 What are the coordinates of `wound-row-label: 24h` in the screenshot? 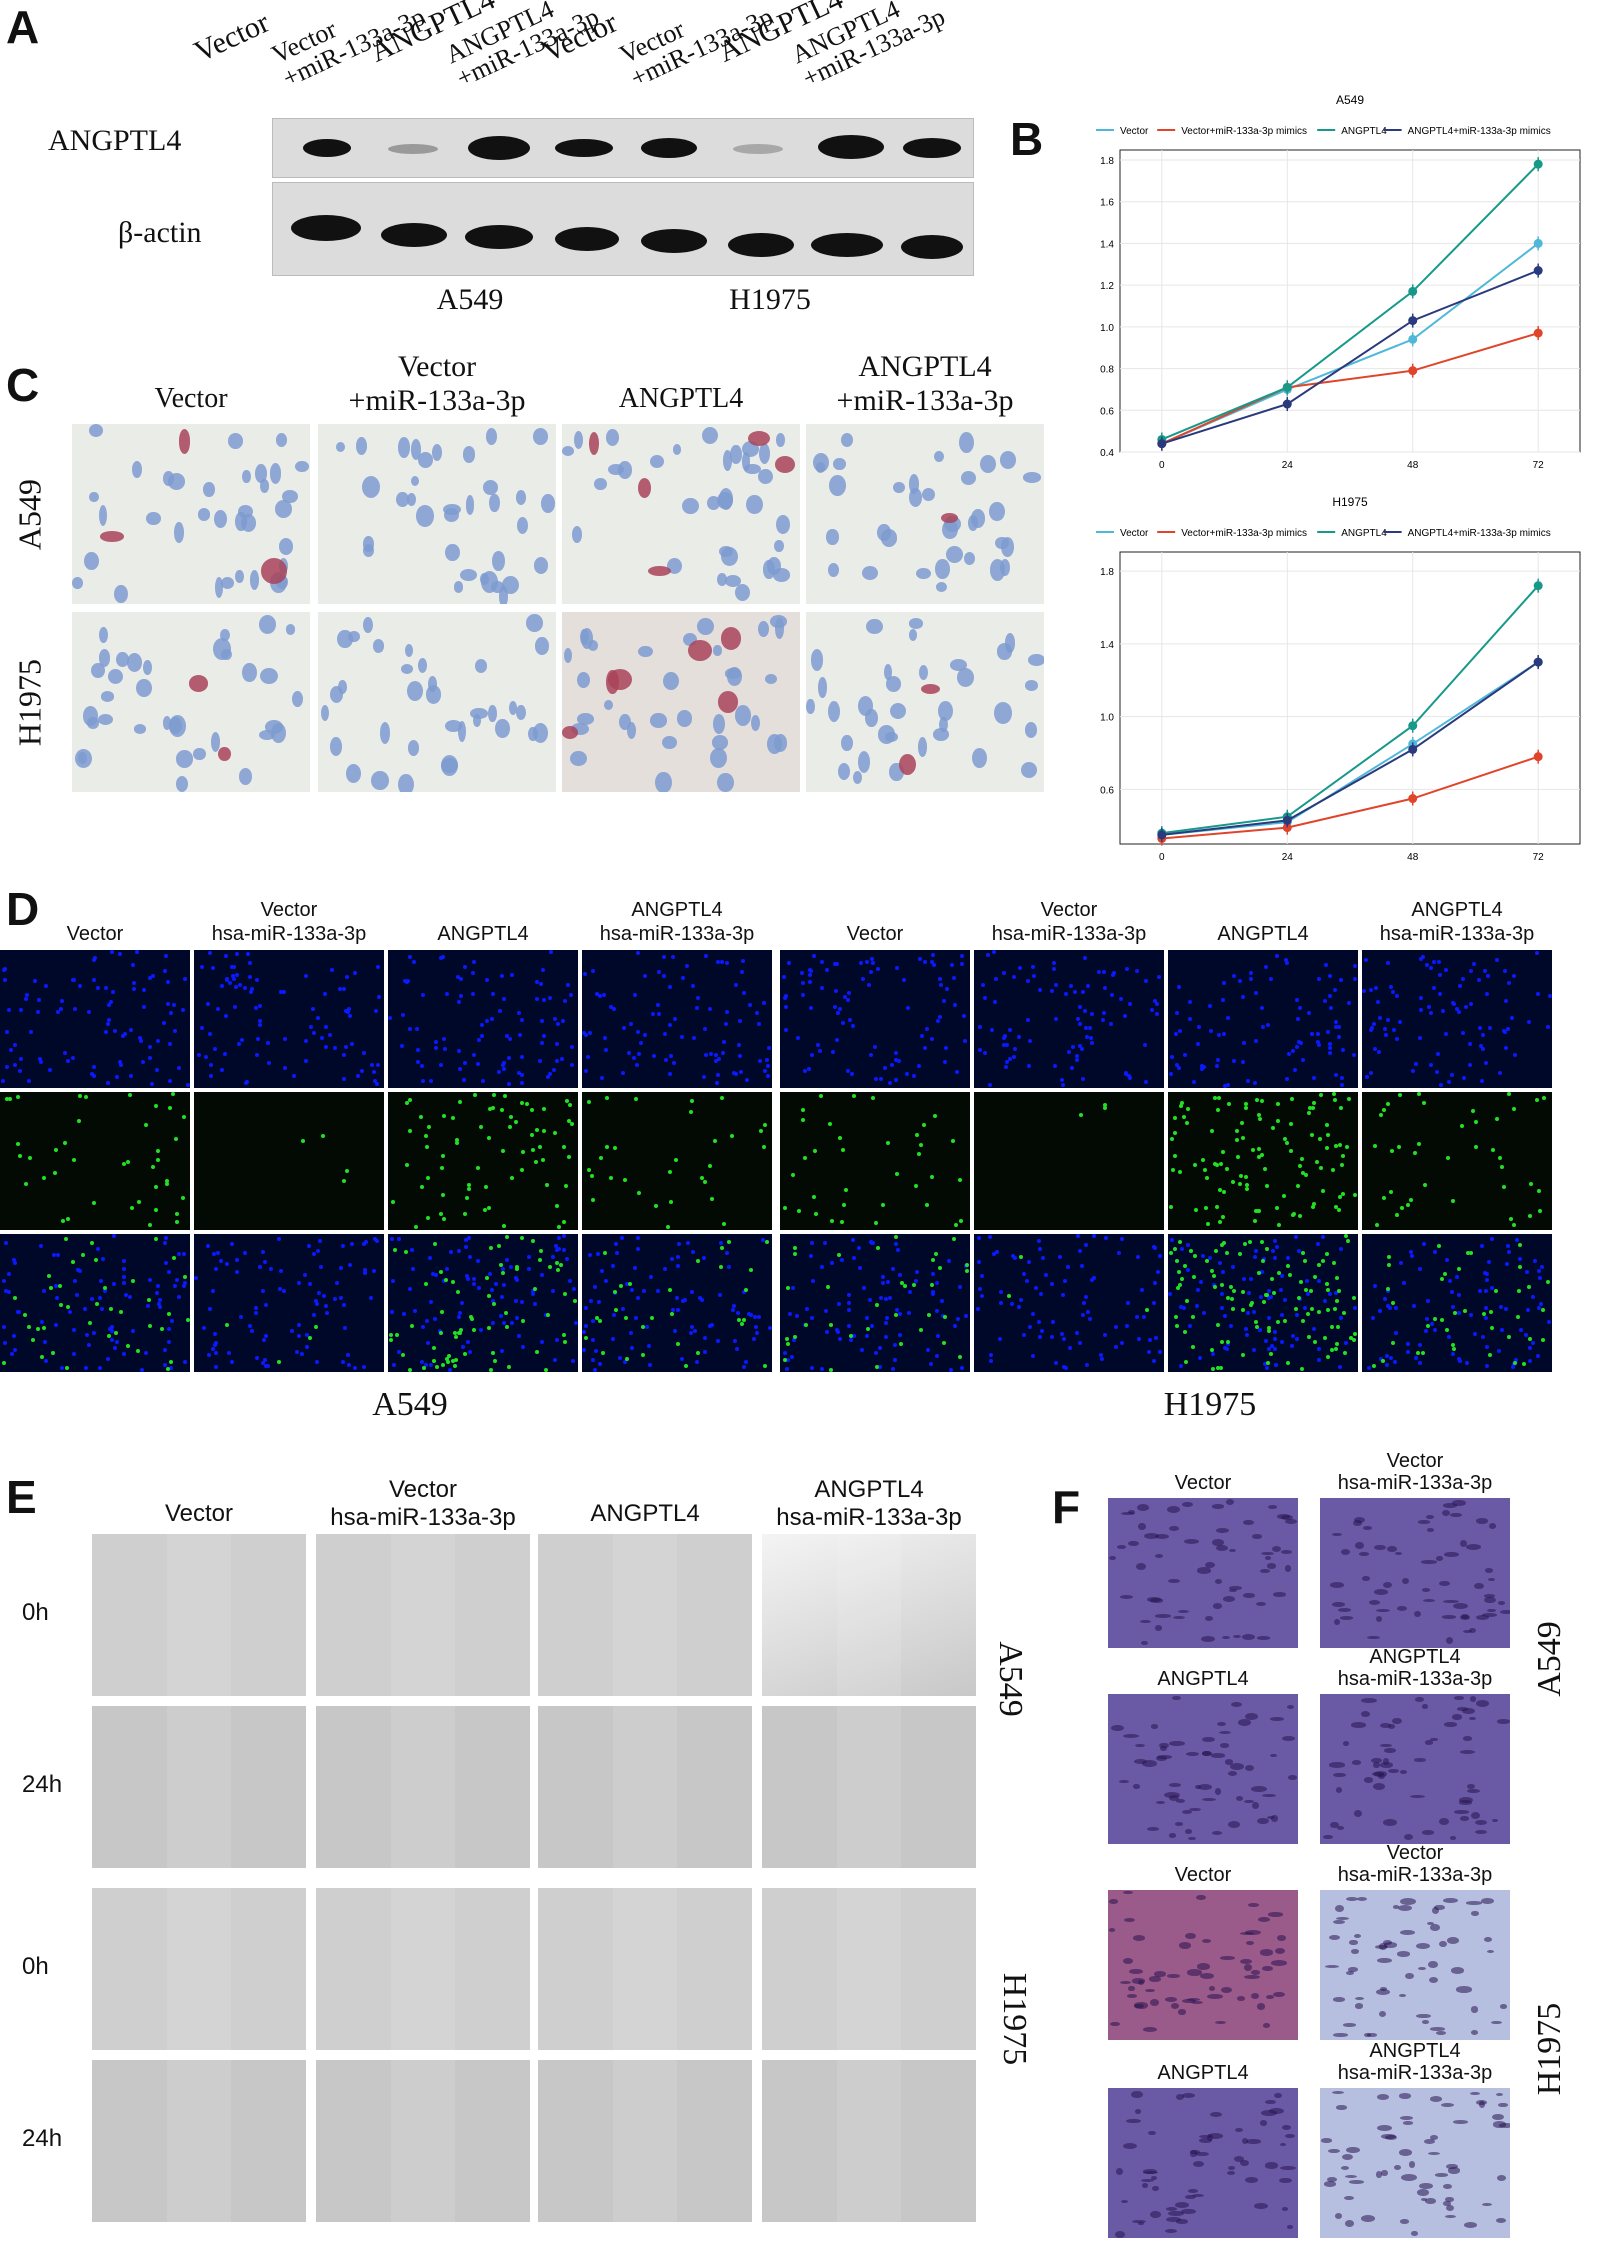 It's located at (42, 2138).